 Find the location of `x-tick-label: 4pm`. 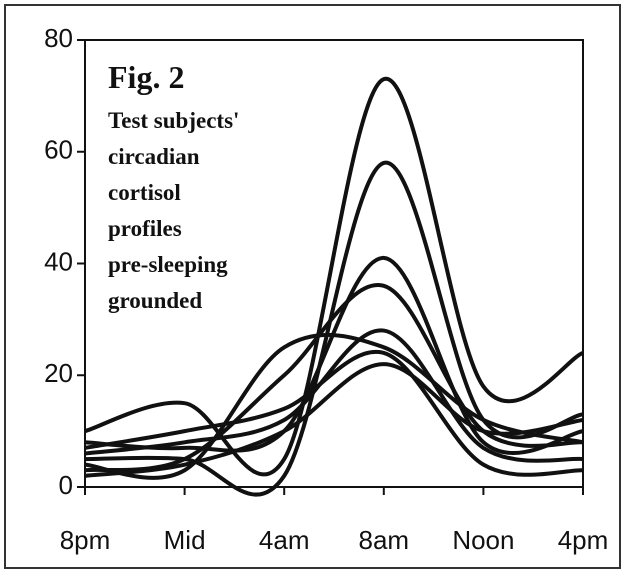

x-tick-label: 4pm is located at coordinates (583, 540).